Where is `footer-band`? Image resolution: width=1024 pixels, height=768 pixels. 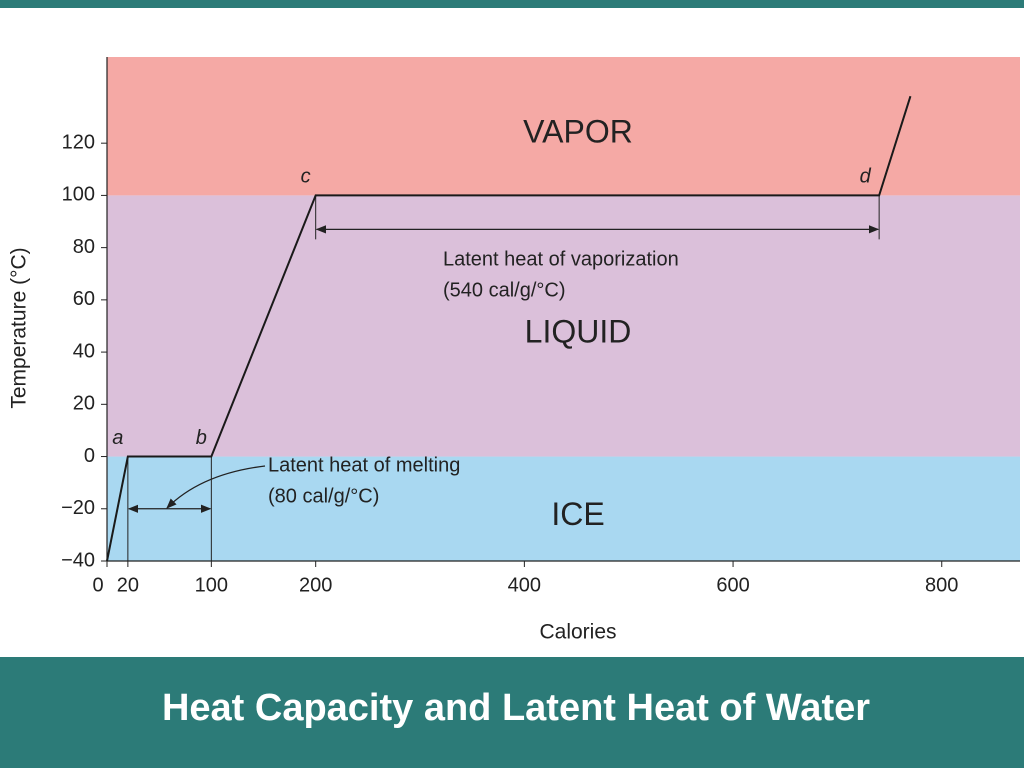
footer-band is located at coordinates (512, 712).